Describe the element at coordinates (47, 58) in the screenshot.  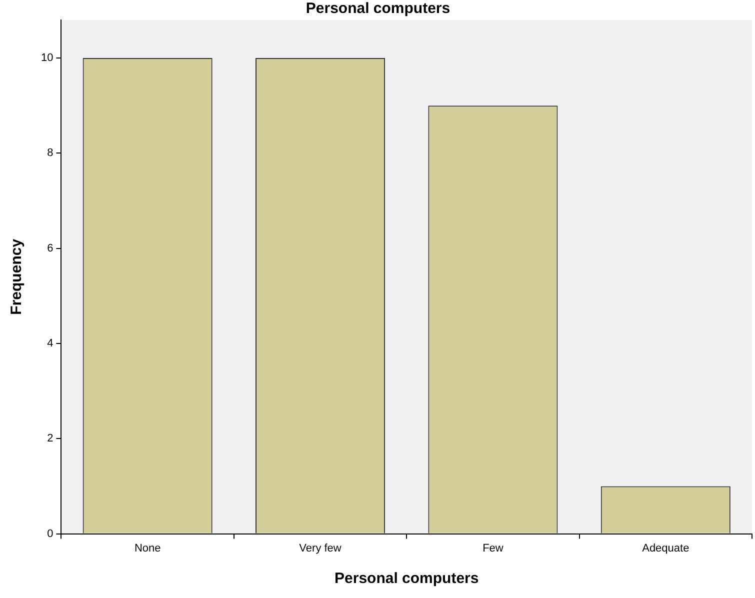
I see `y-tick-label: 10` at that location.